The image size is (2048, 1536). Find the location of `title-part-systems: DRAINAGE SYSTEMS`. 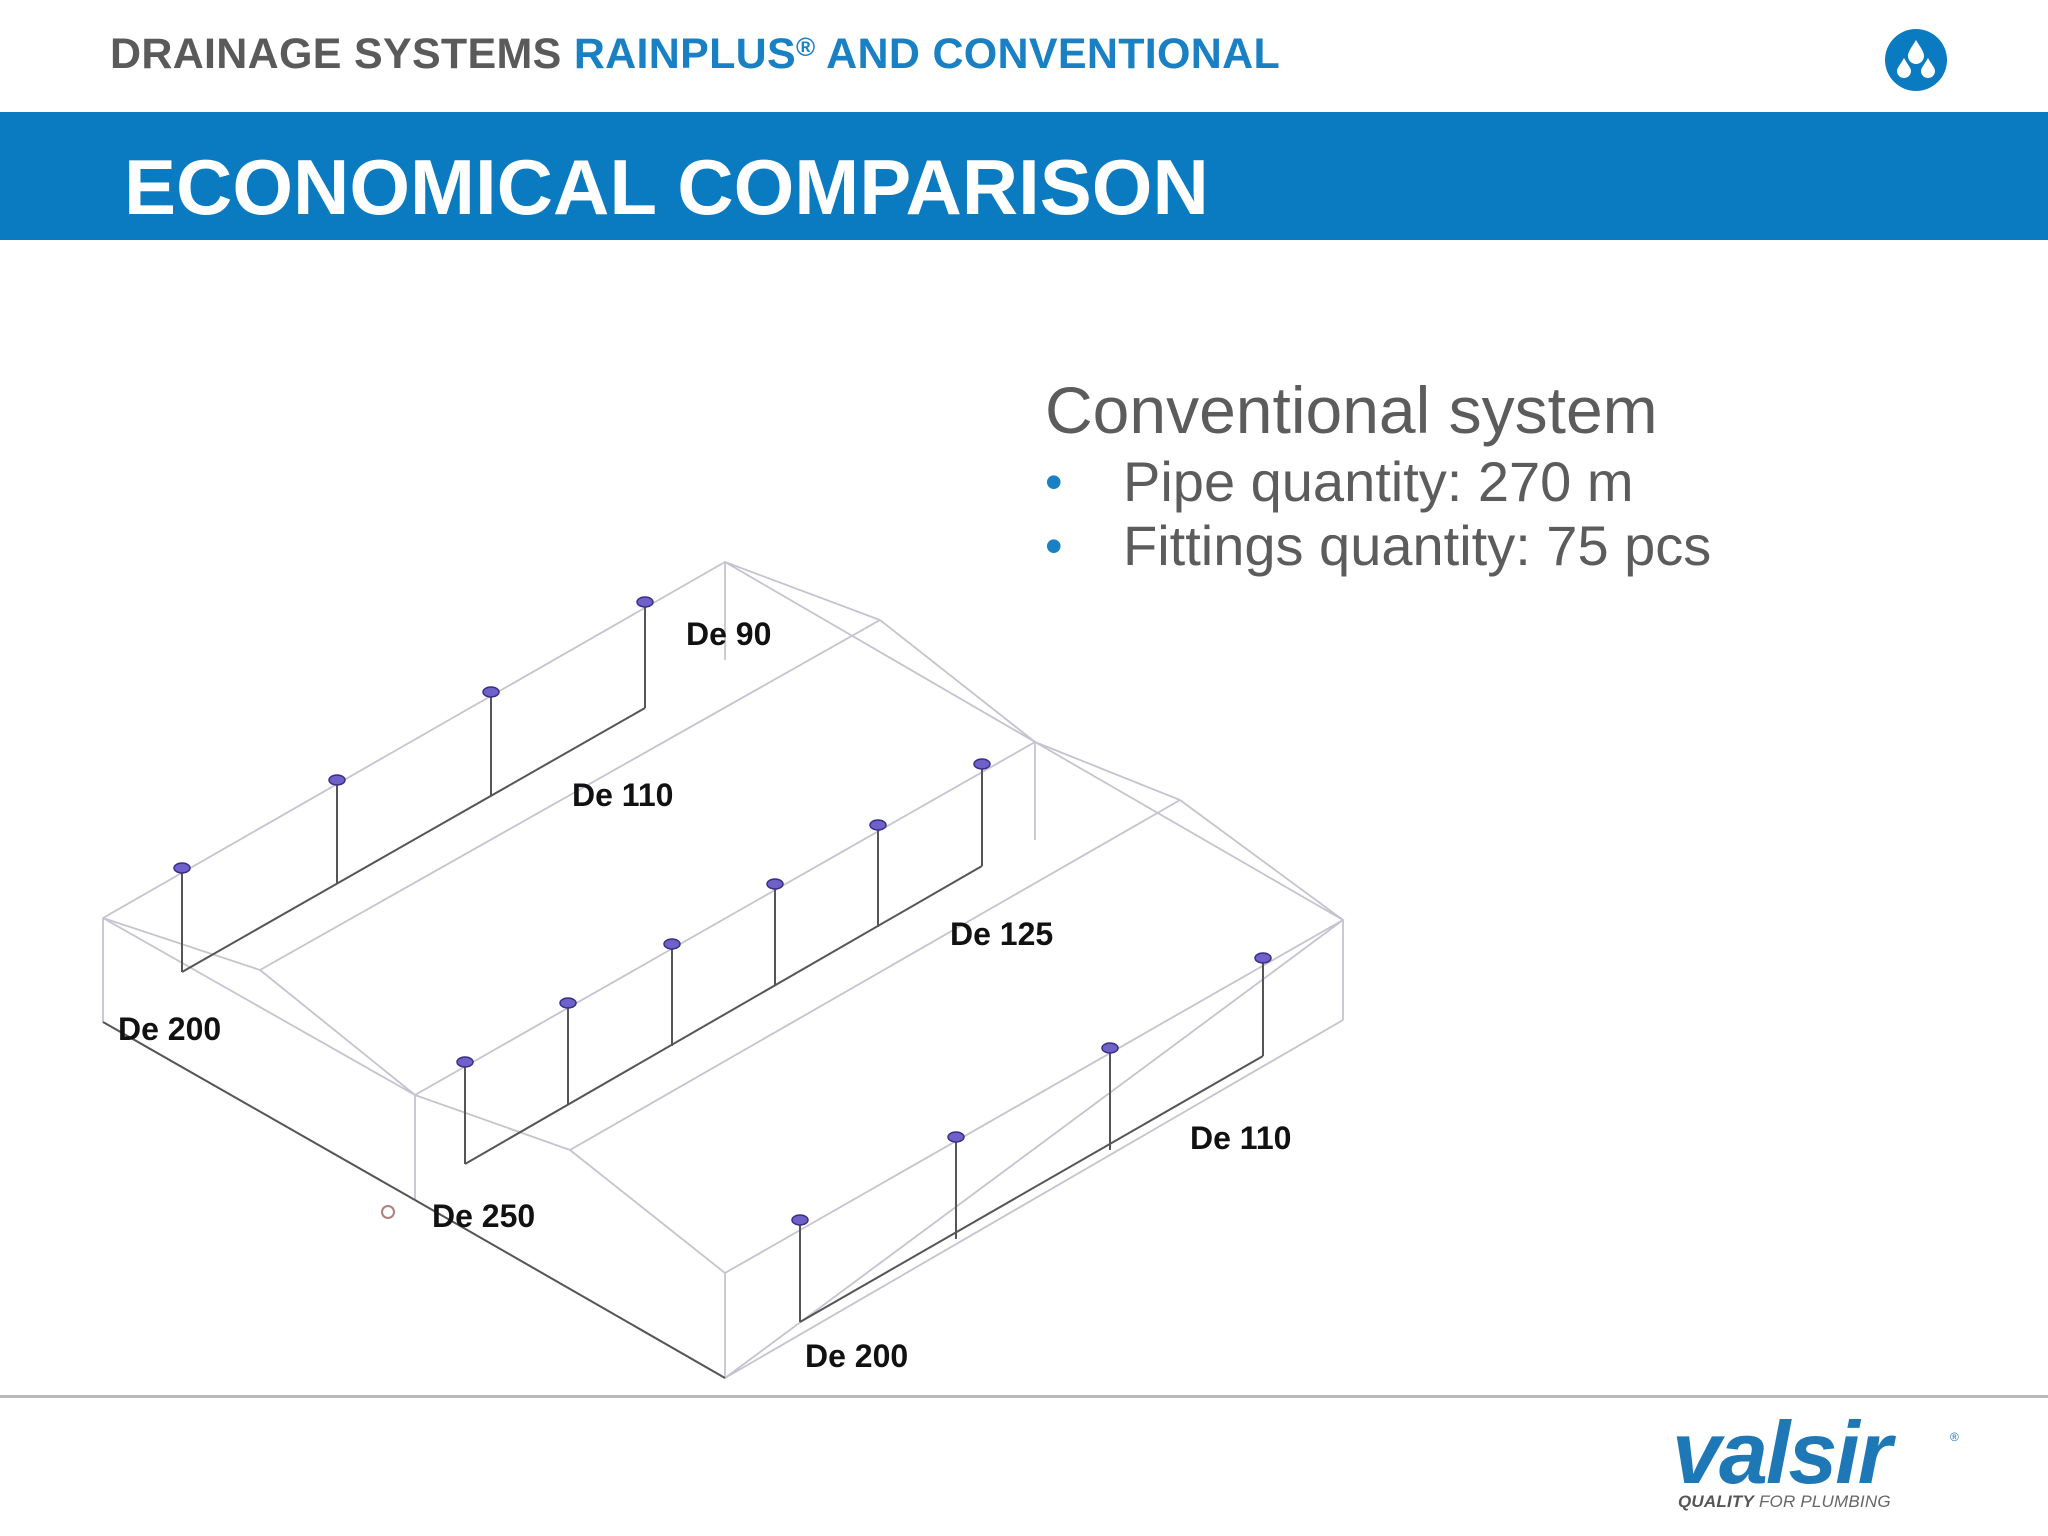

title-part-systems: DRAINAGE SYSTEMS is located at coordinates (336, 54).